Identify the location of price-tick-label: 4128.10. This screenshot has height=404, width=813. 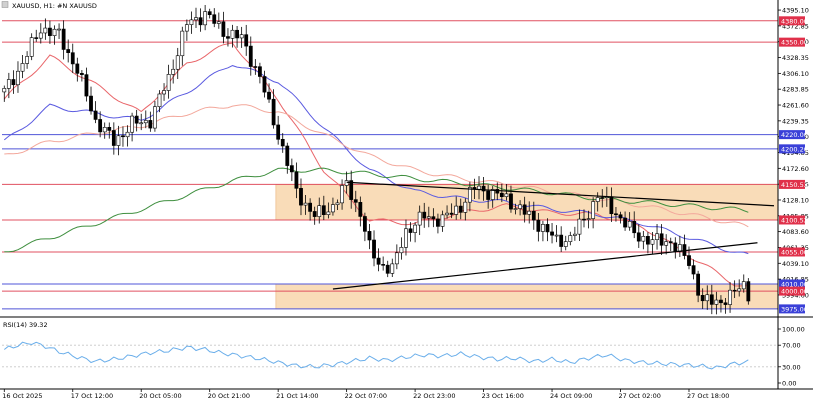
(795, 200).